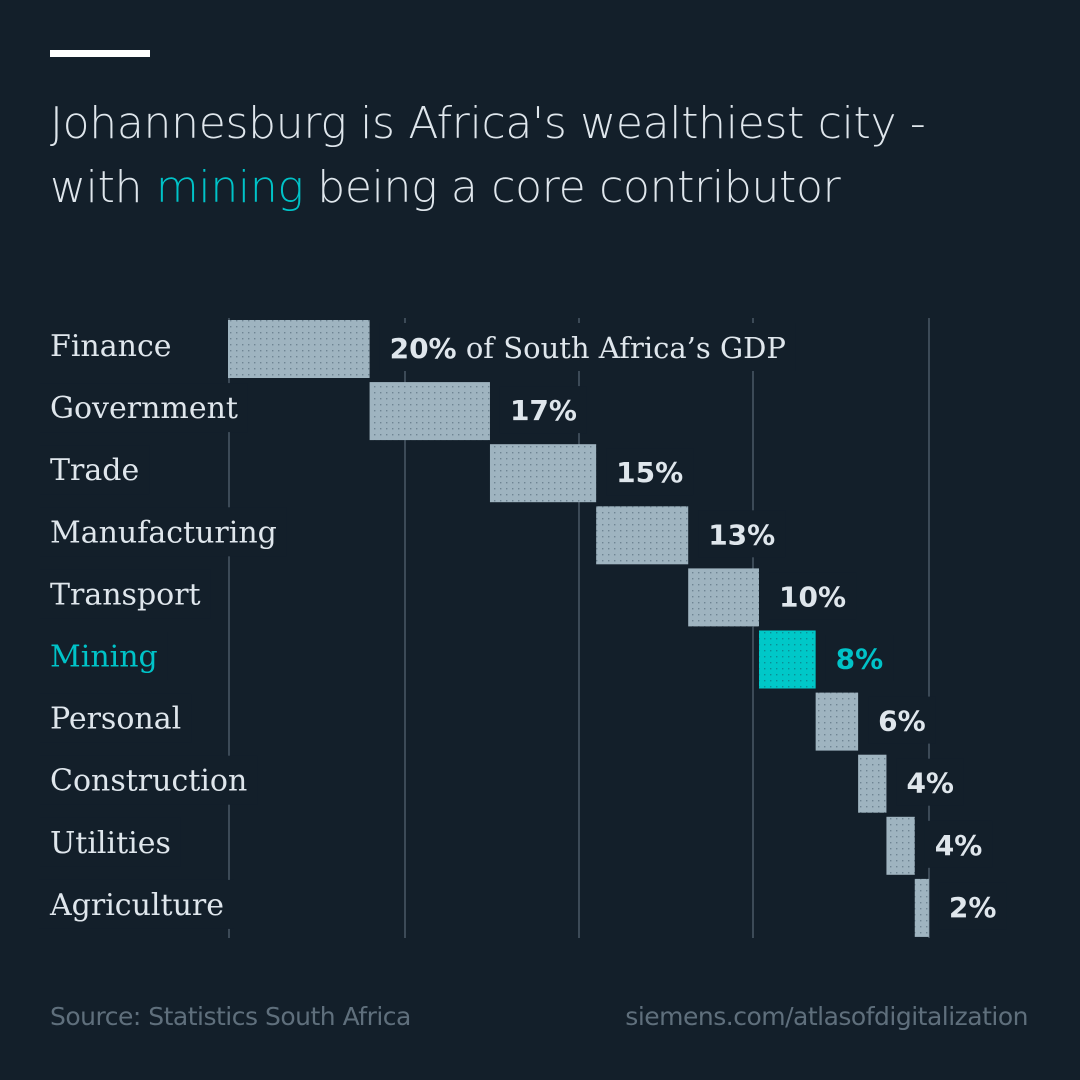 The height and width of the screenshot is (1080, 1080). I want to click on category-label: Transport, so click(125, 594).